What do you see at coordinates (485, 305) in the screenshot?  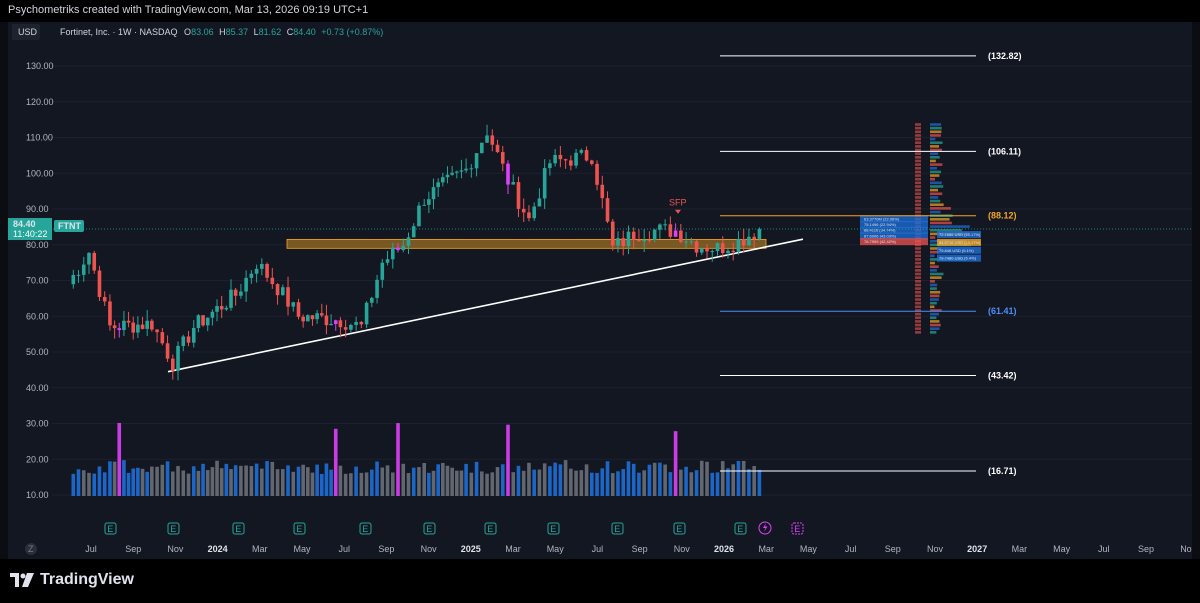 I see `trendline` at bounding box center [485, 305].